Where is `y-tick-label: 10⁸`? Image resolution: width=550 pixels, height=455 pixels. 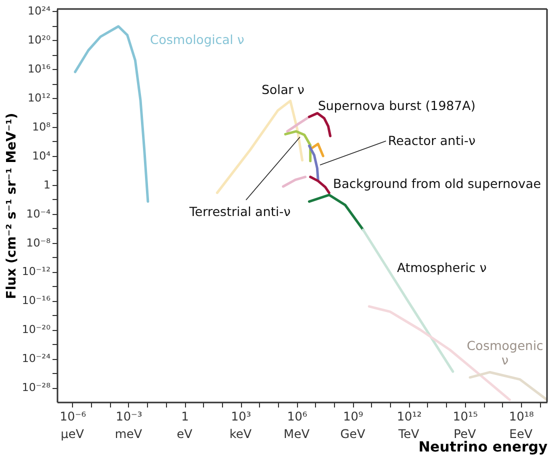 y-tick-label: 10⁸ is located at coordinates (42, 127).